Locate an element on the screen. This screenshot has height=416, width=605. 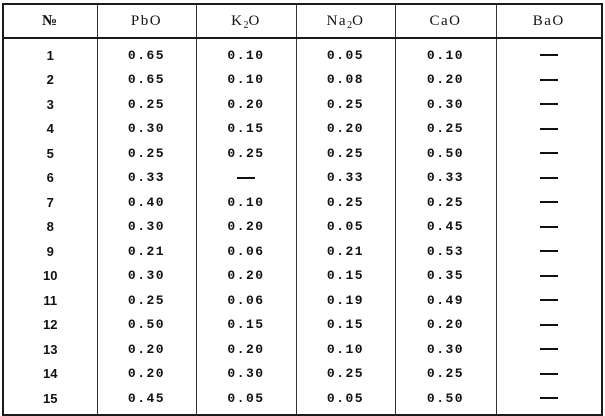
value-cell-na2o: 0.33 is located at coordinates (345, 177).